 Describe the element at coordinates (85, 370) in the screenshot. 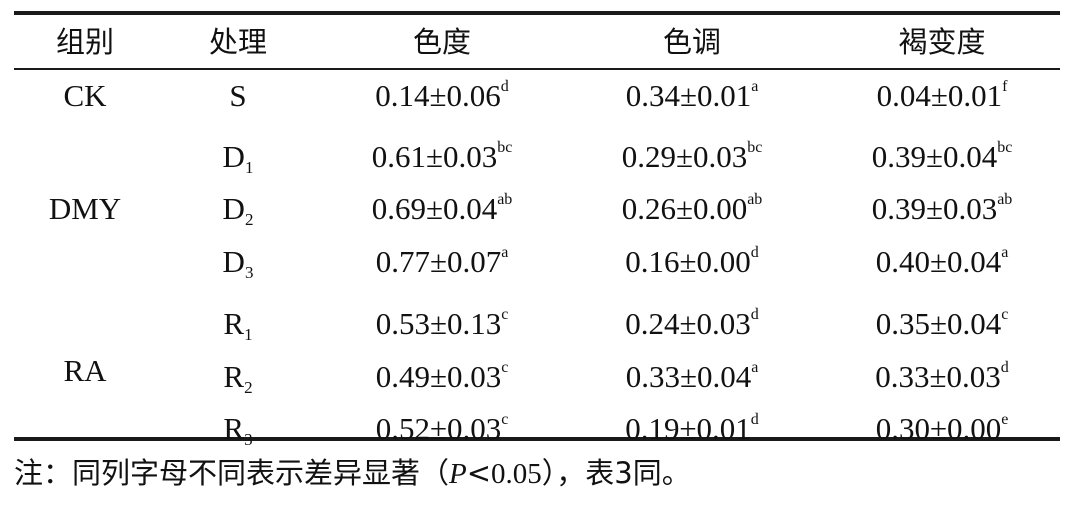

I see `group-label-ra: RA` at that location.